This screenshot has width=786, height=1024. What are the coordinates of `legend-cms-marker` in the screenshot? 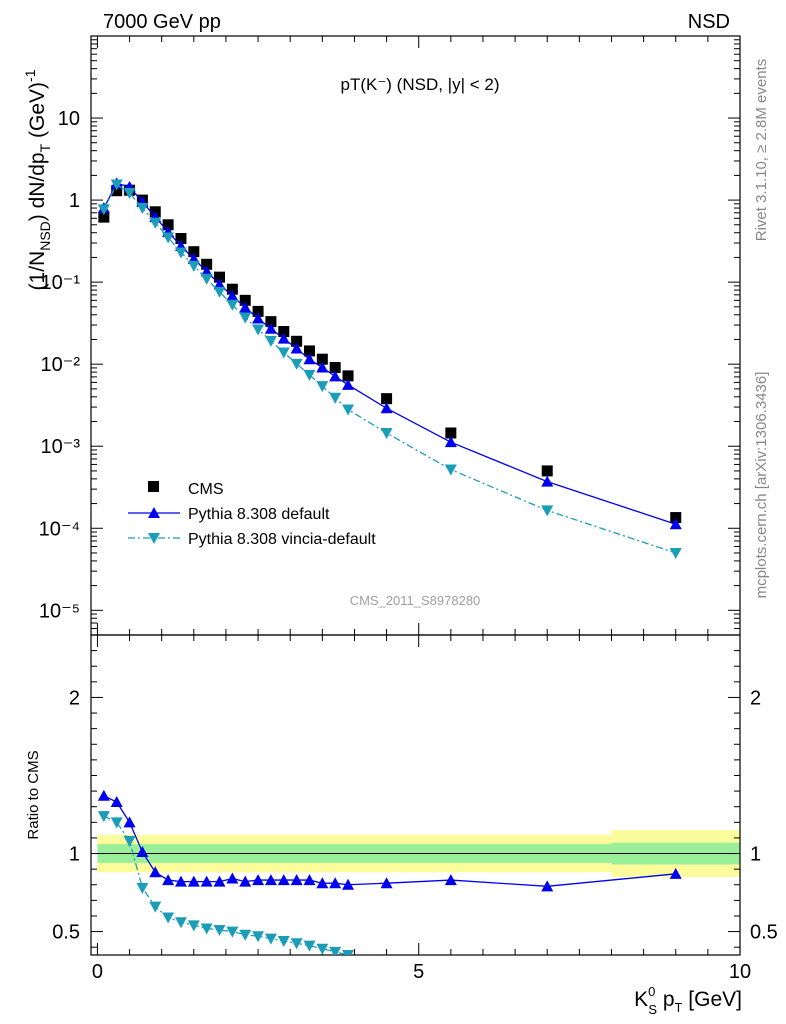 It's located at (153, 486).